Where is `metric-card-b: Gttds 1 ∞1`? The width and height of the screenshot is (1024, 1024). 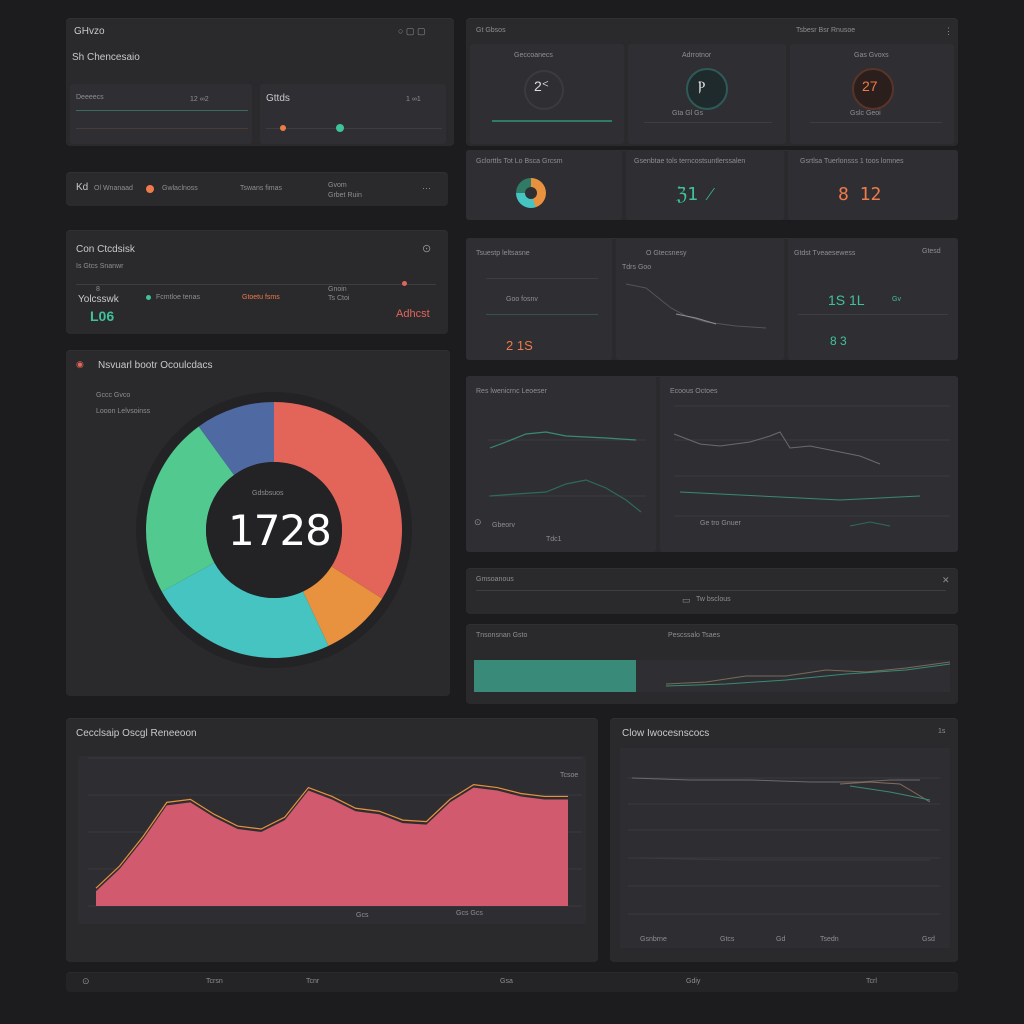 metric-card-b: Gttds 1 ∞1 is located at coordinates (353, 114).